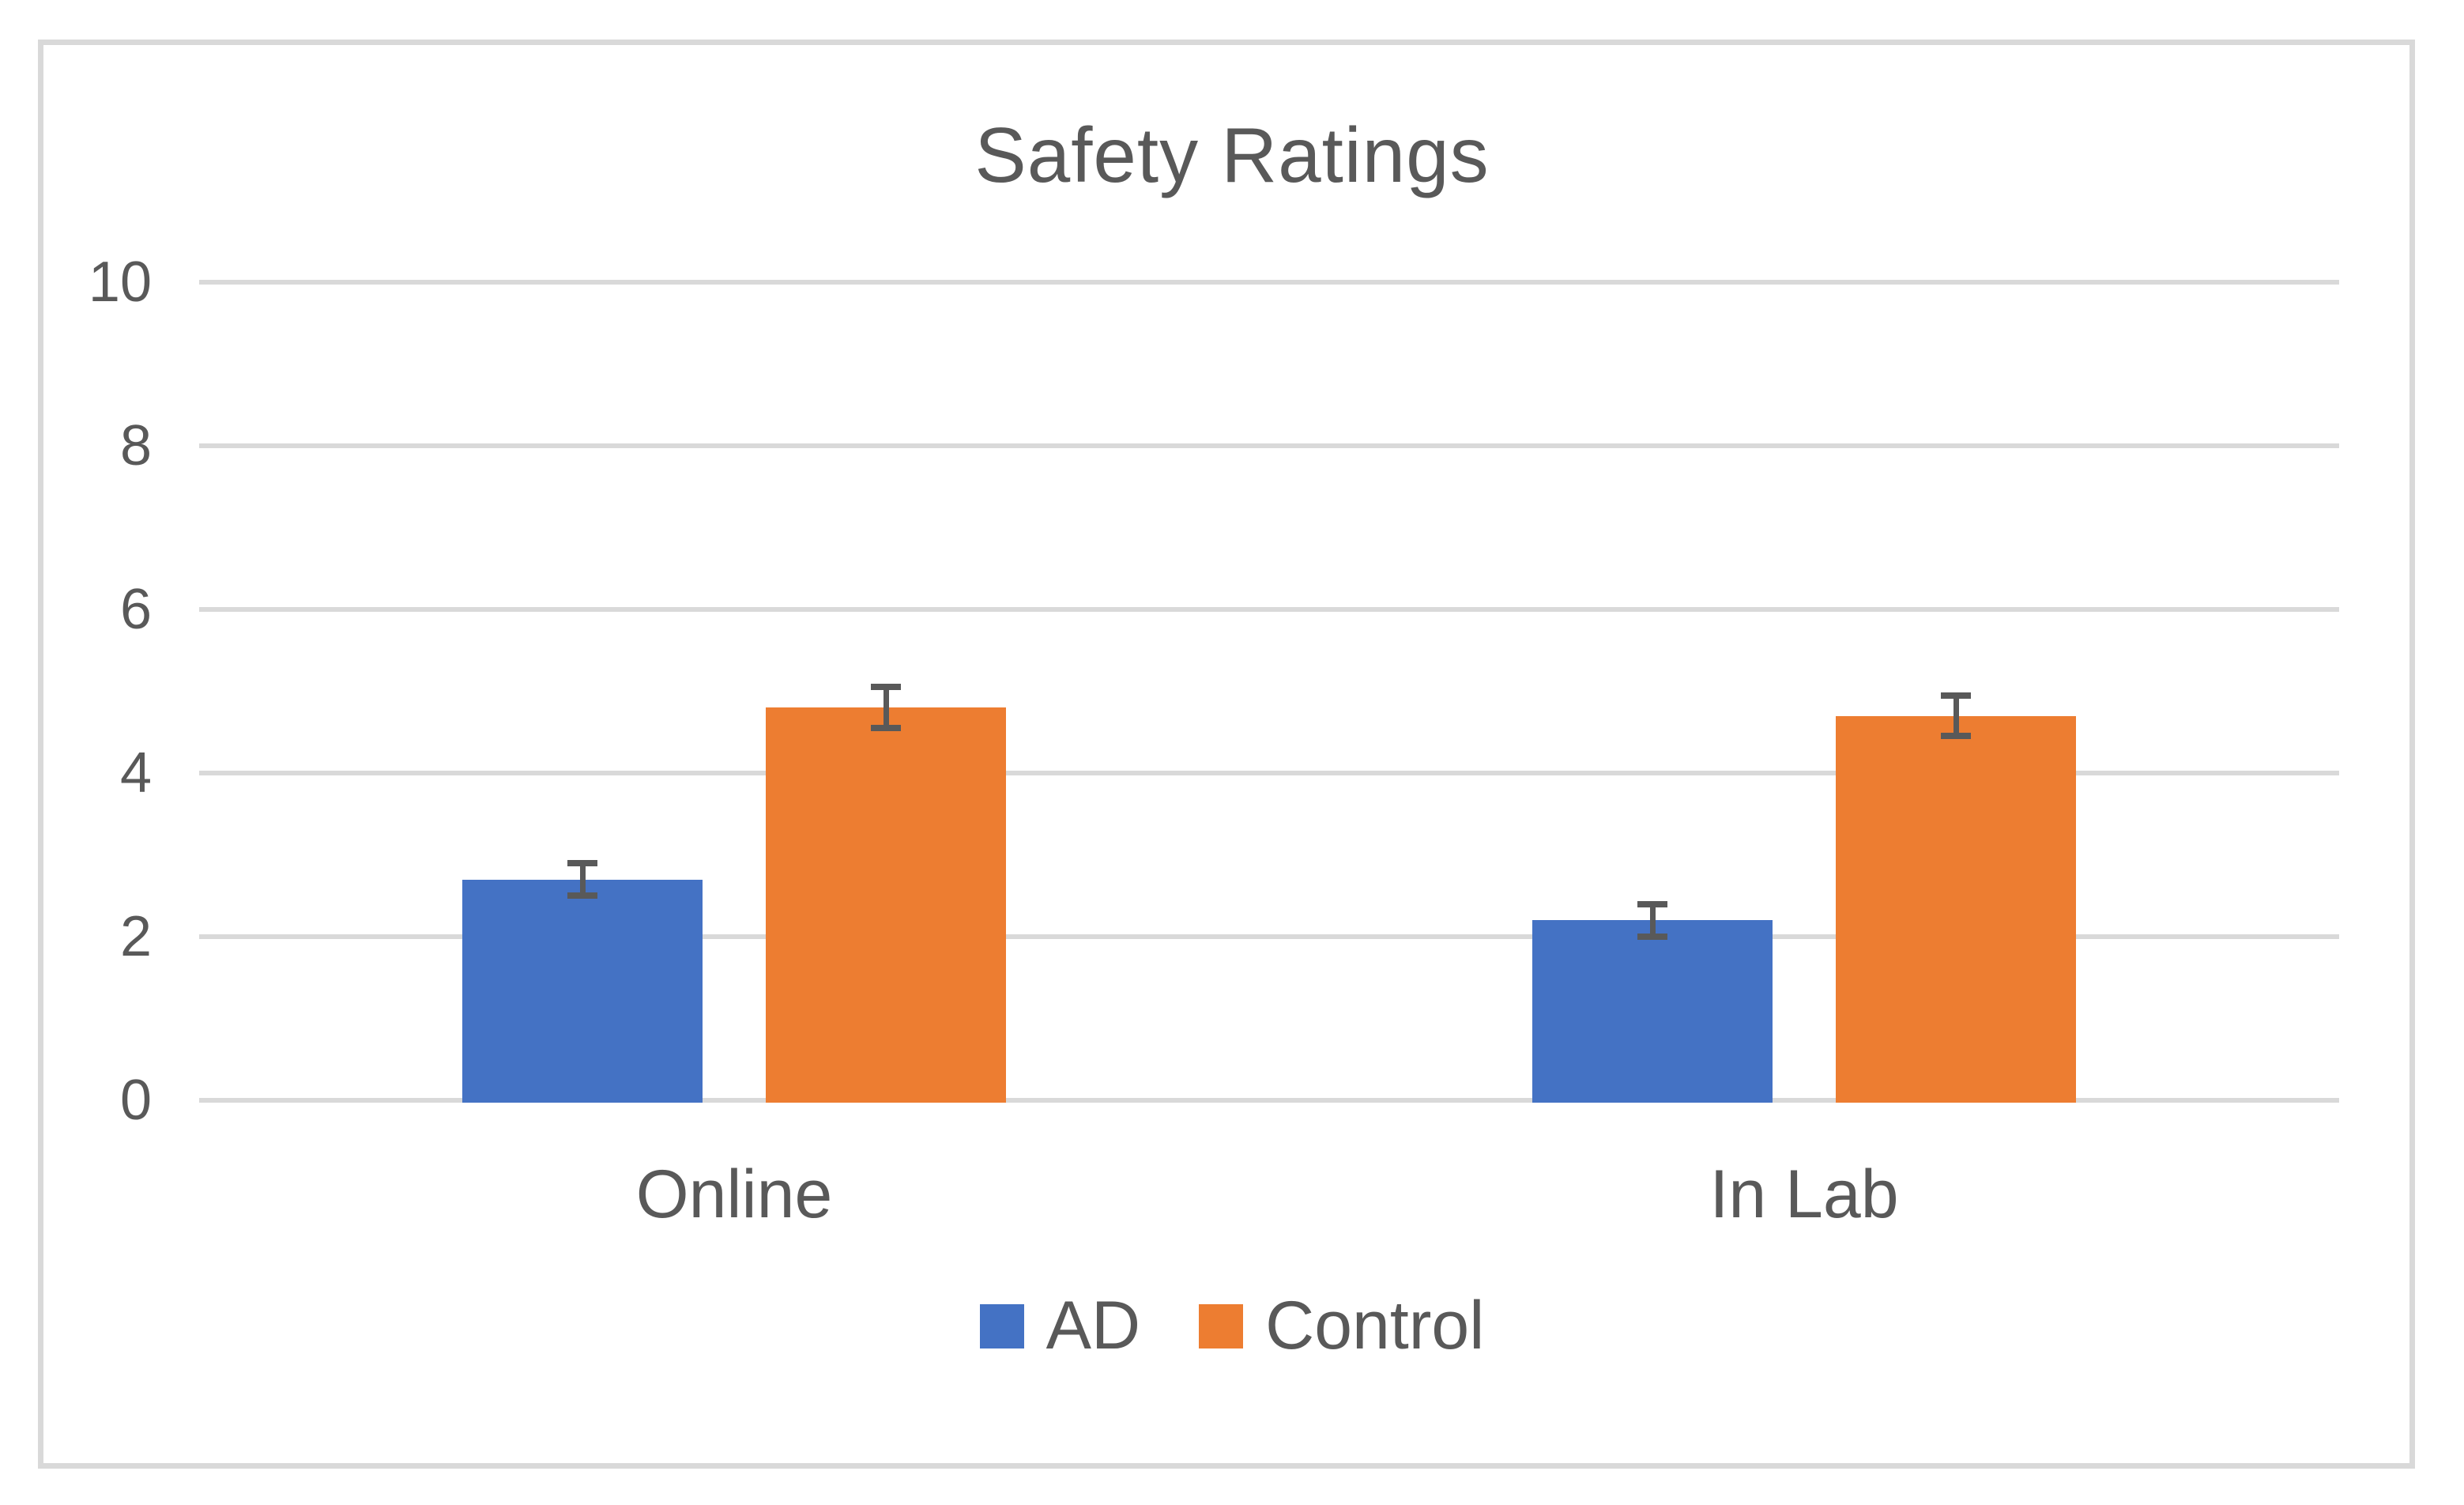 The image size is (2464, 1505). What do you see at coordinates (1652, 903) in the screenshot?
I see `error-bar-in-lab-ad-cap-top` at bounding box center [1652, 903].